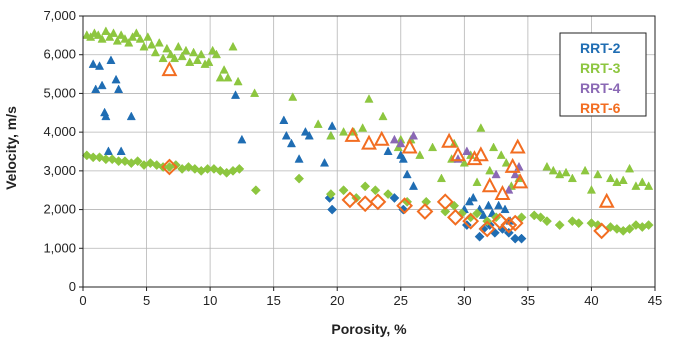 This screenshot has height=339, width=673. Describe the element at coordinates (11, 148) in the screenshot. I see `y-axis-title: Velocity, m/s` at that location.